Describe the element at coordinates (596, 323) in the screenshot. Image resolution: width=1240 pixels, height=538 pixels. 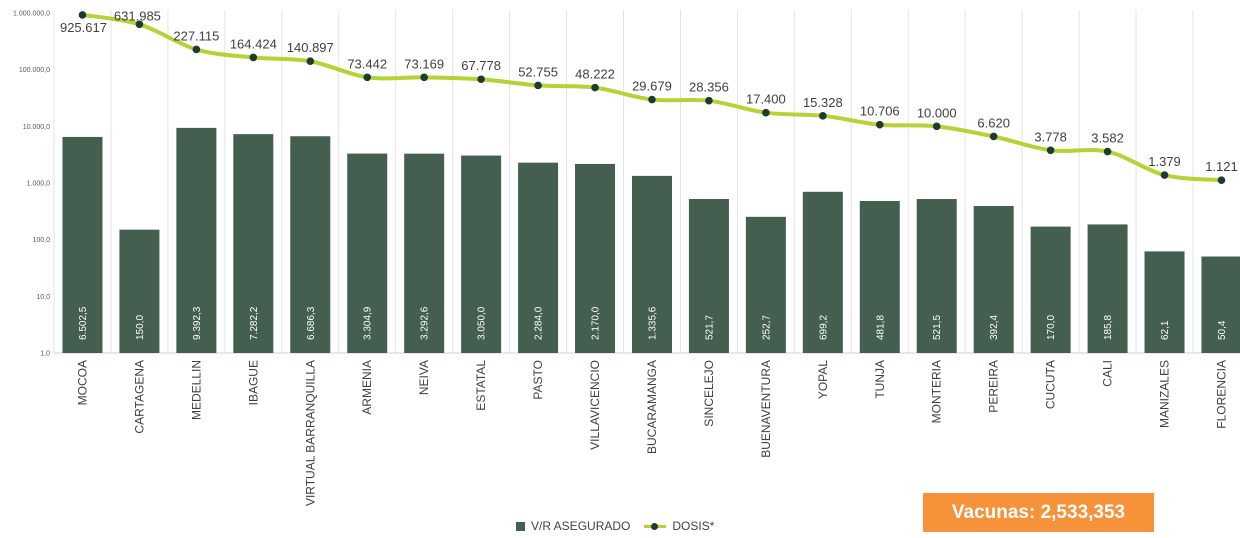
I see `bar-value-label: 2.170,0` at that location.